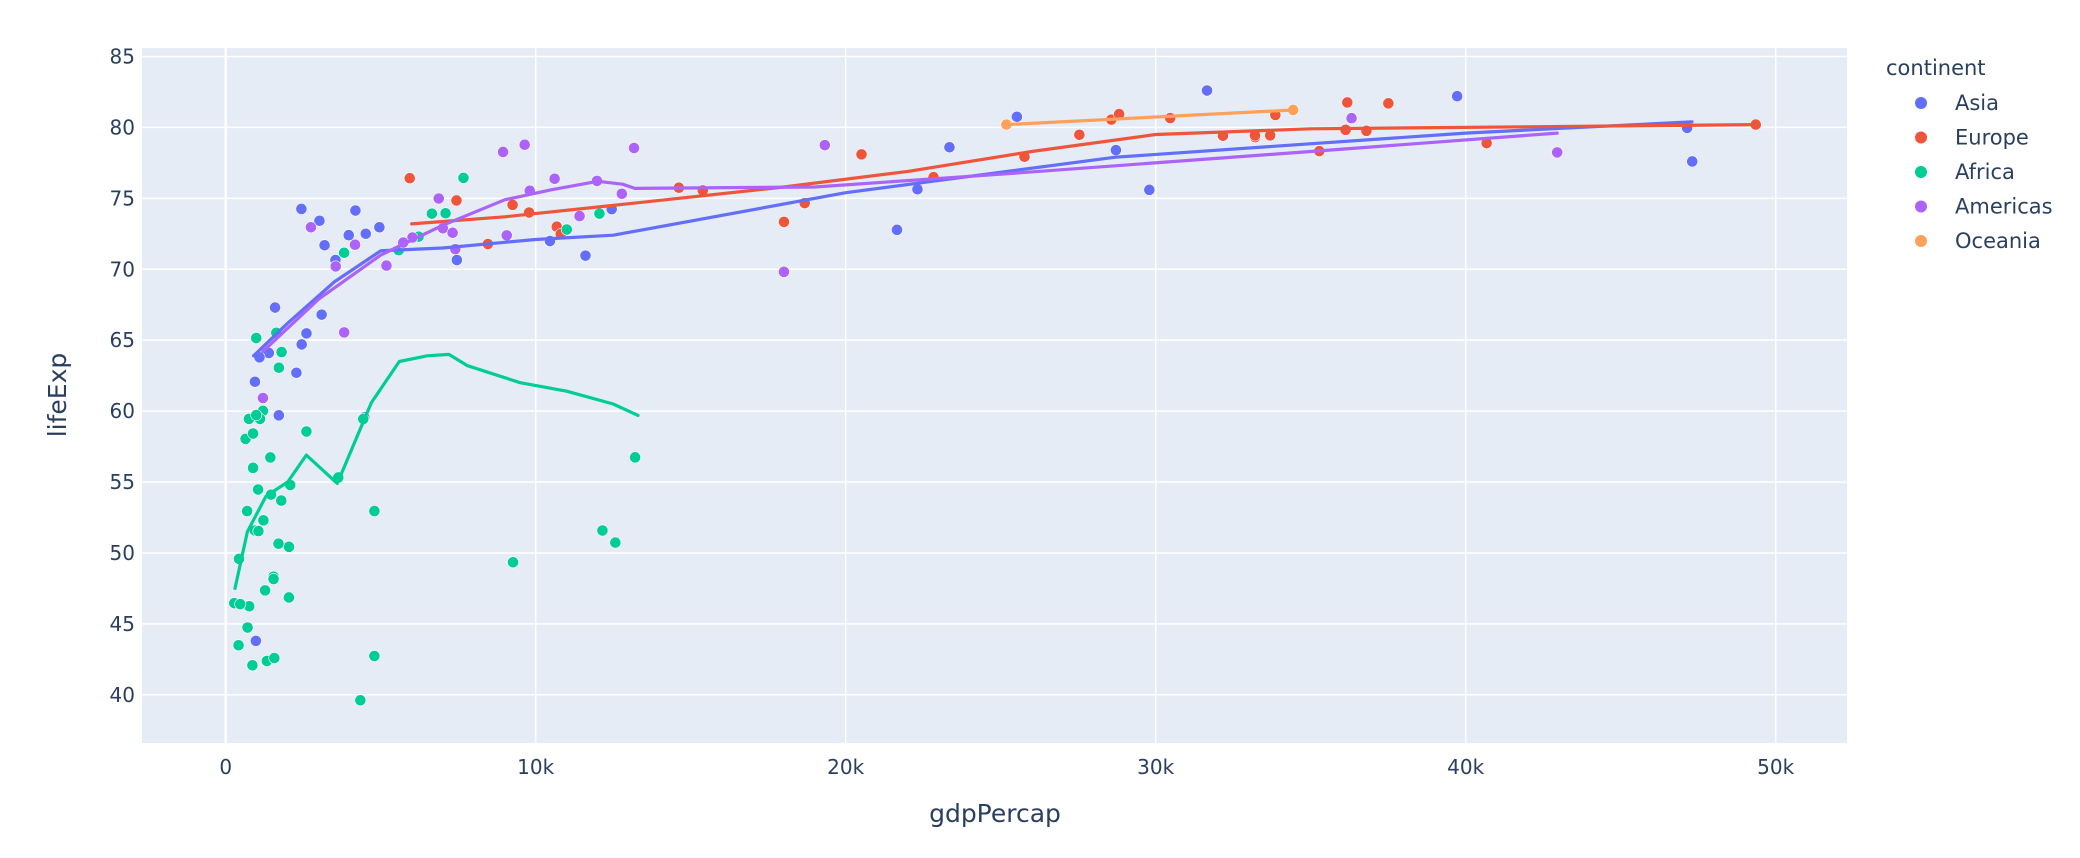  I want to click on y-tick-label: 85, so click(122, 57).